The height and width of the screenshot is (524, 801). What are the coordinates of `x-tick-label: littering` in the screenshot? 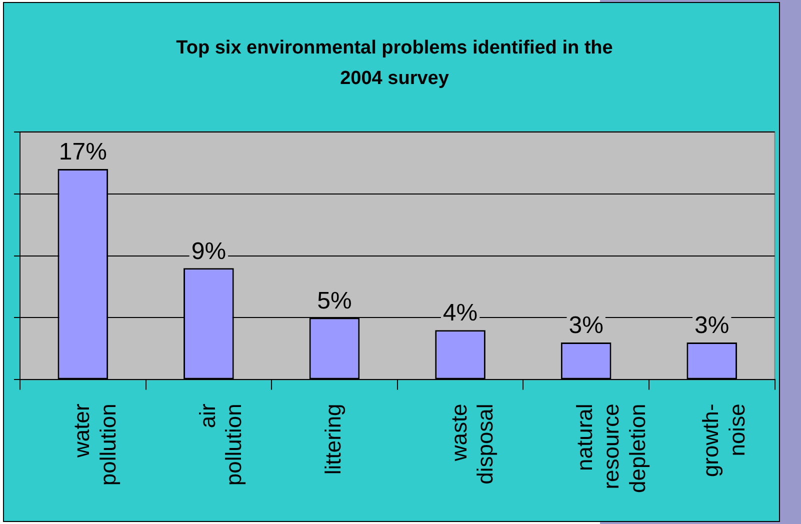 It's located at (333, 439).